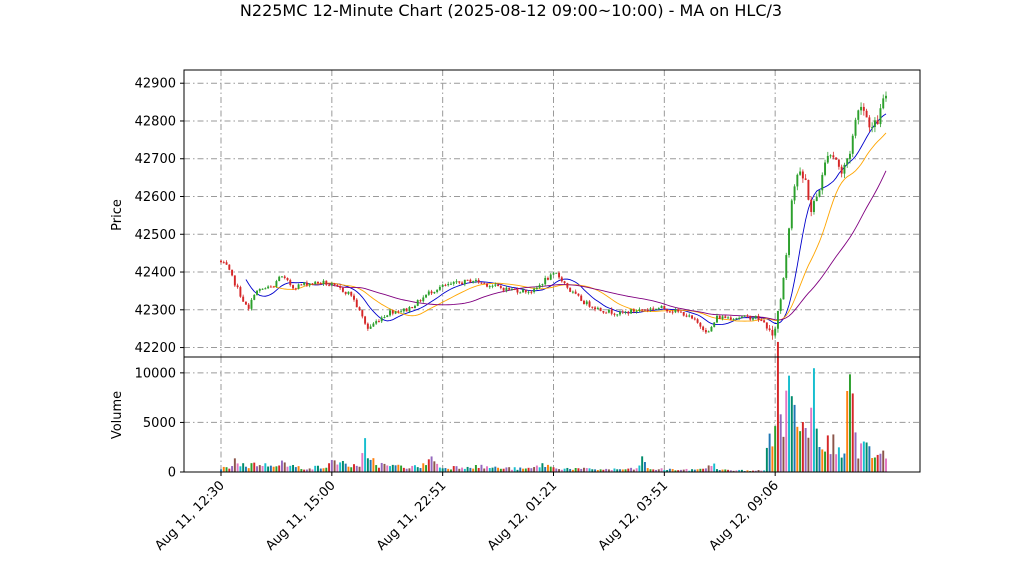  What do you see at coordinates (155, 348) in the screenshot?
I see `price-tick-label: 42200` at bounding box center [155, 348].